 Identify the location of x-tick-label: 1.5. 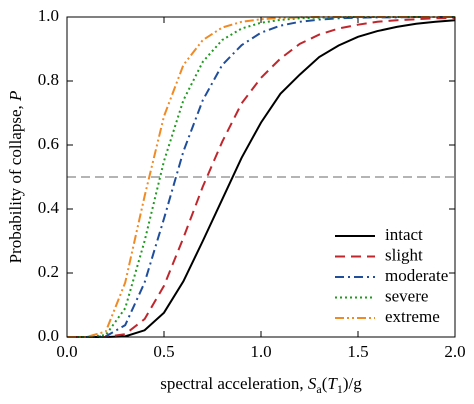
(357, 351).